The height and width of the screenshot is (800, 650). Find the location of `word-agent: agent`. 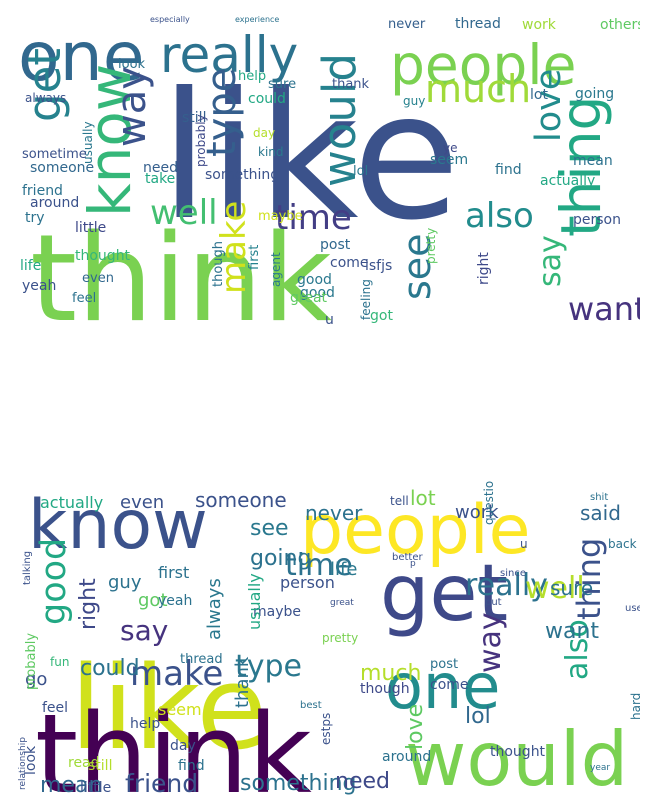

word-agent: agent is located at coordinates (276, 269).